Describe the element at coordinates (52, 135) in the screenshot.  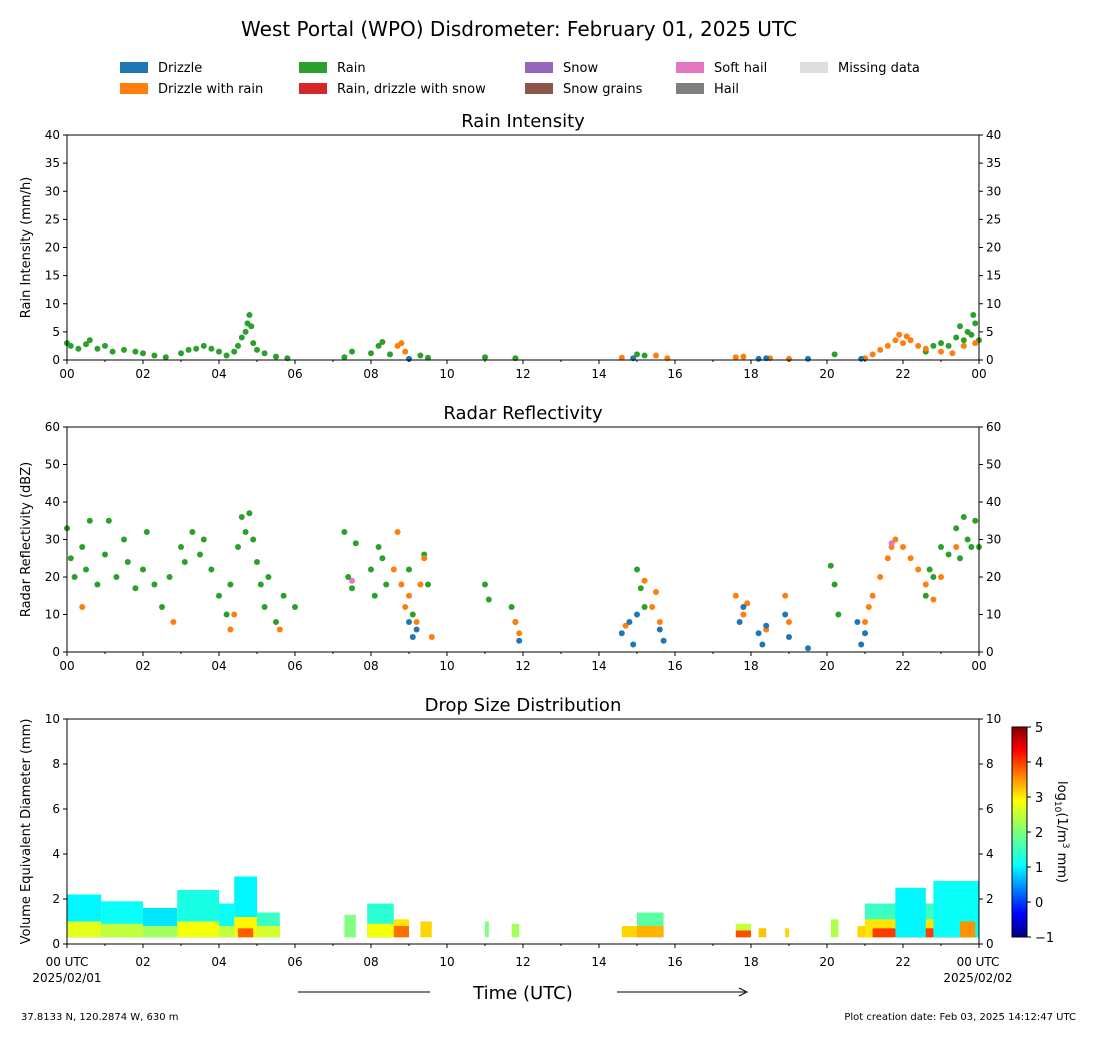
I see `y-tick-label: 40` at that location.